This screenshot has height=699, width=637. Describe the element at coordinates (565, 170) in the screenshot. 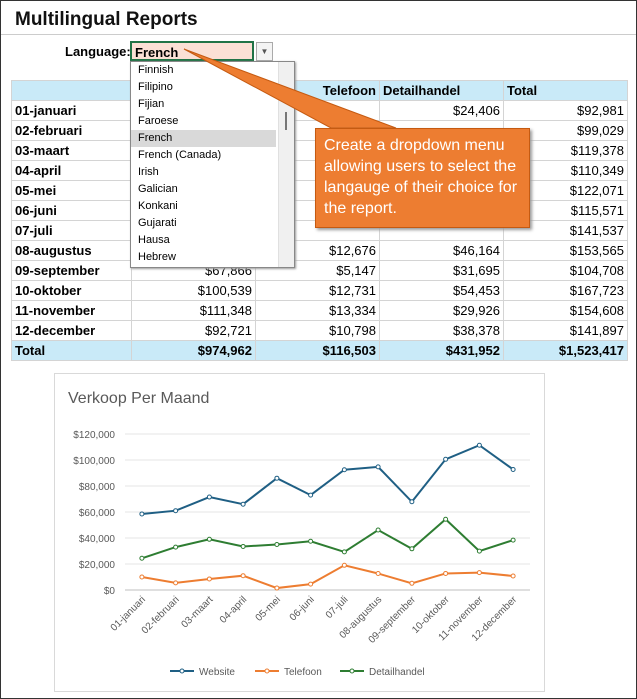

I see `table-cell: $110,349` at that location.